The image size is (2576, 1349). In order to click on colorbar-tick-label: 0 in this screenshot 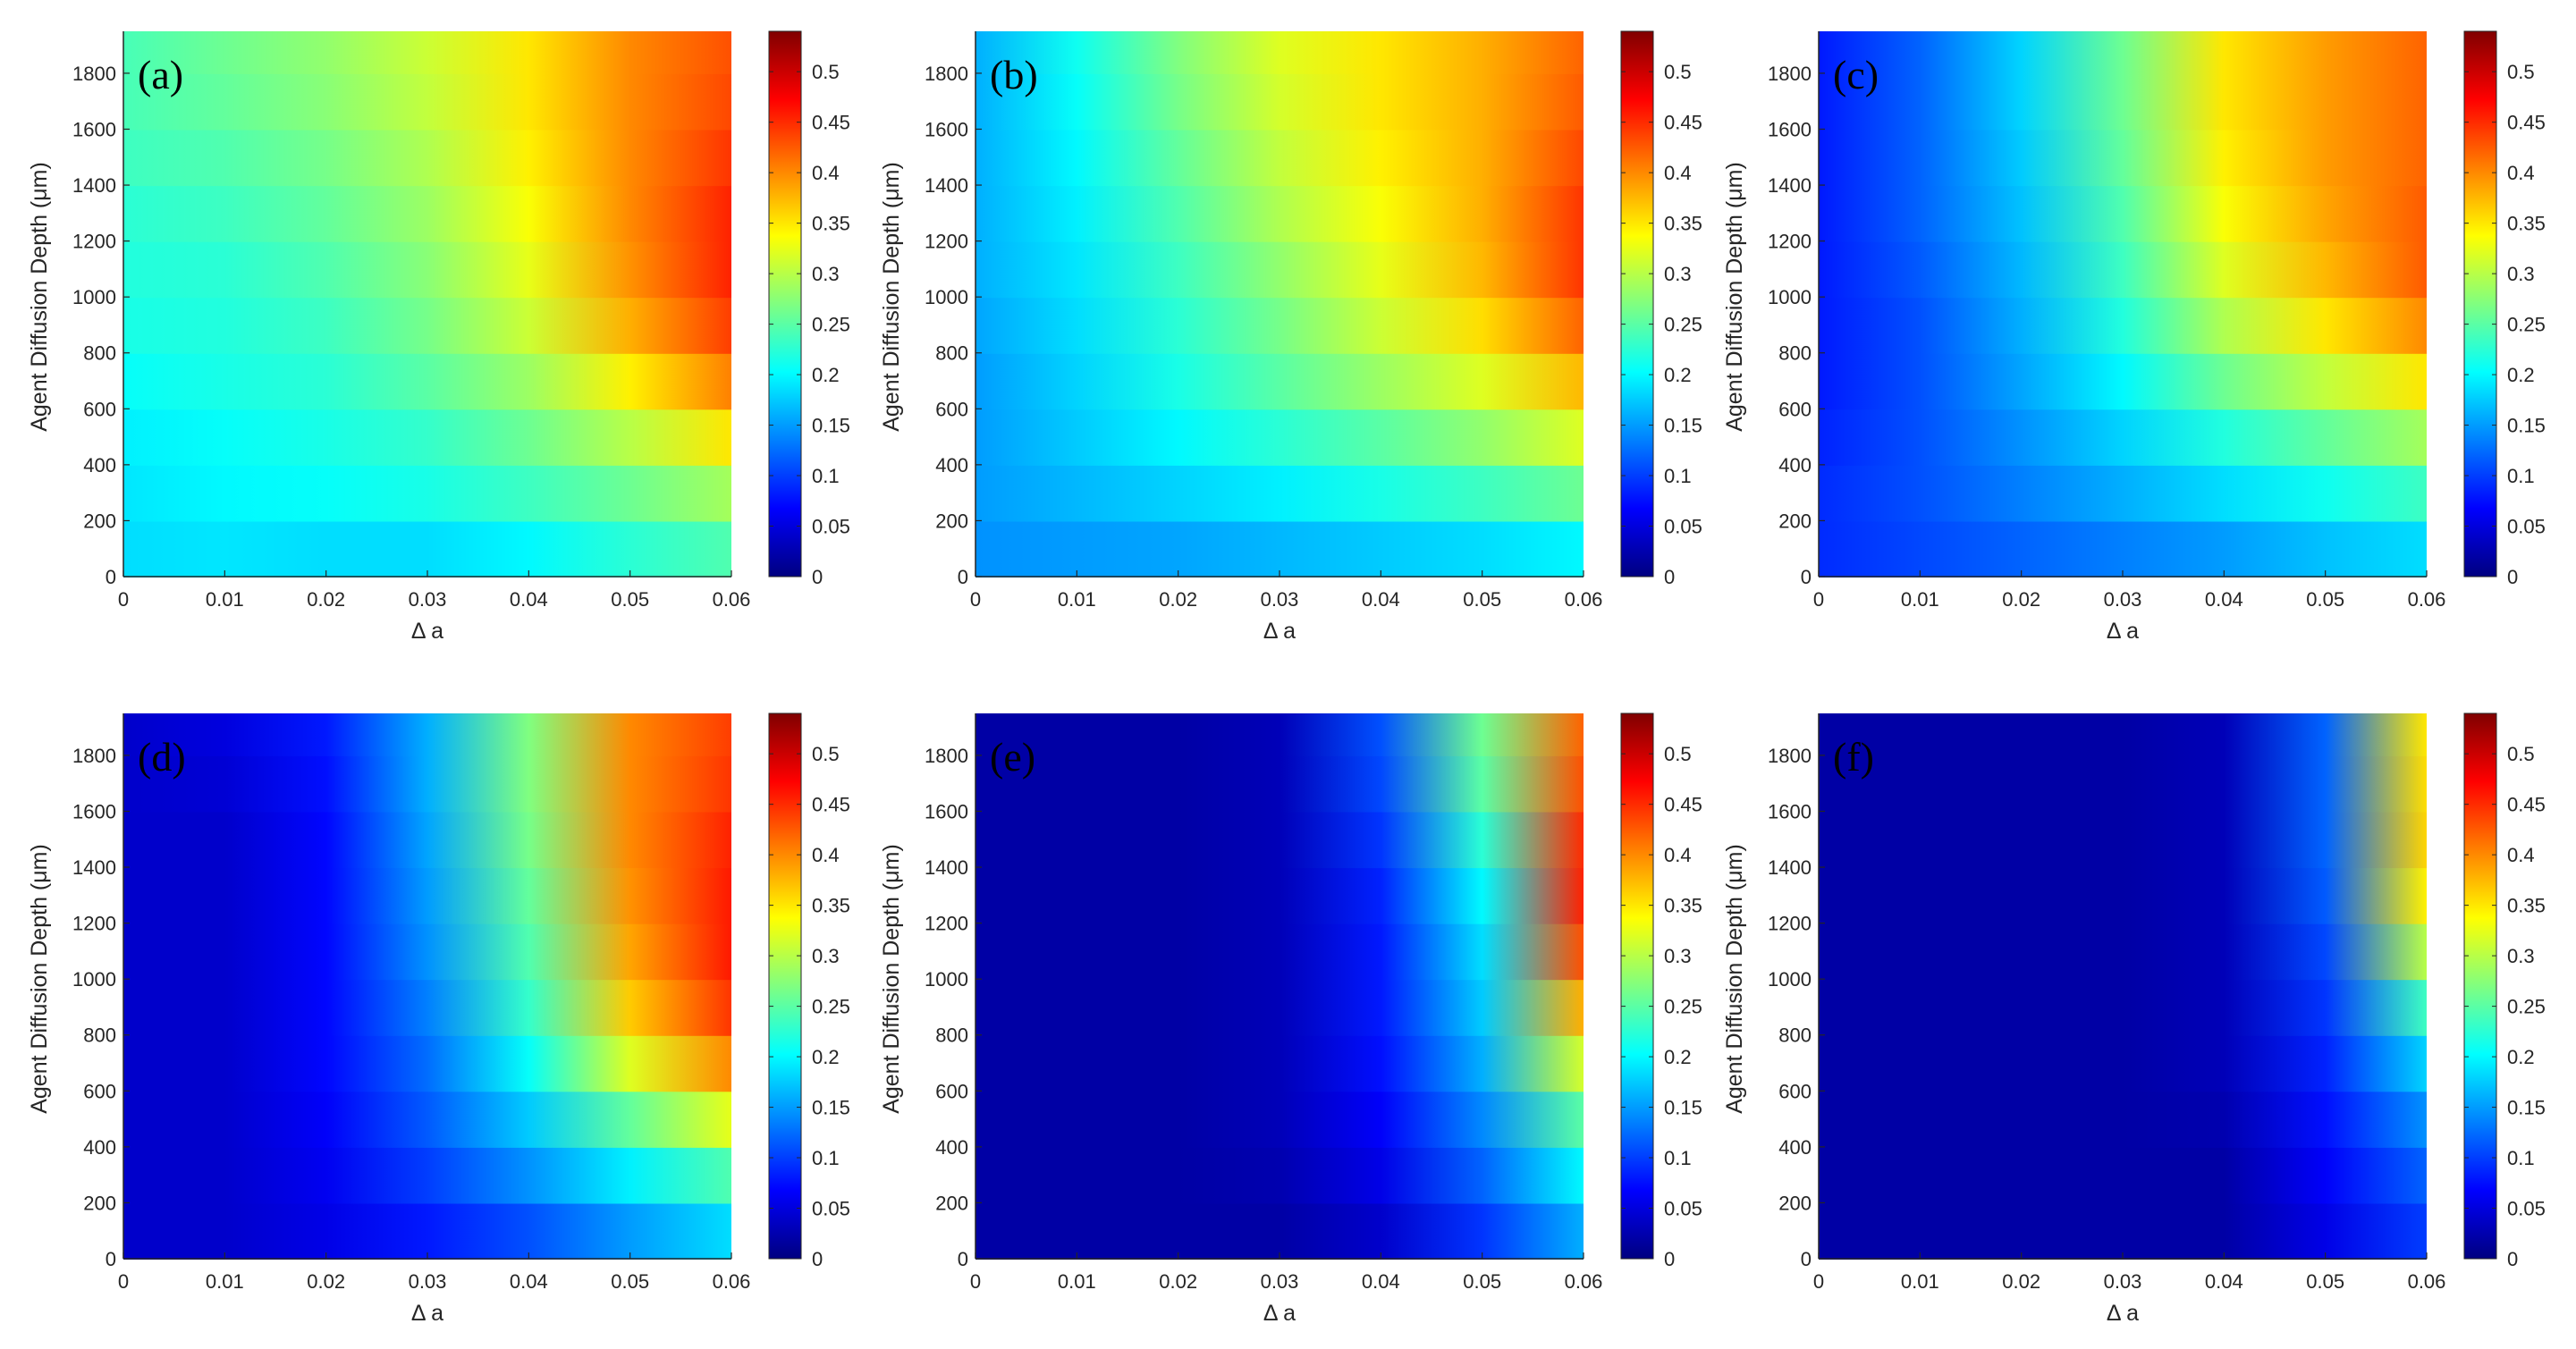, I will do `click(1669, 577)`.